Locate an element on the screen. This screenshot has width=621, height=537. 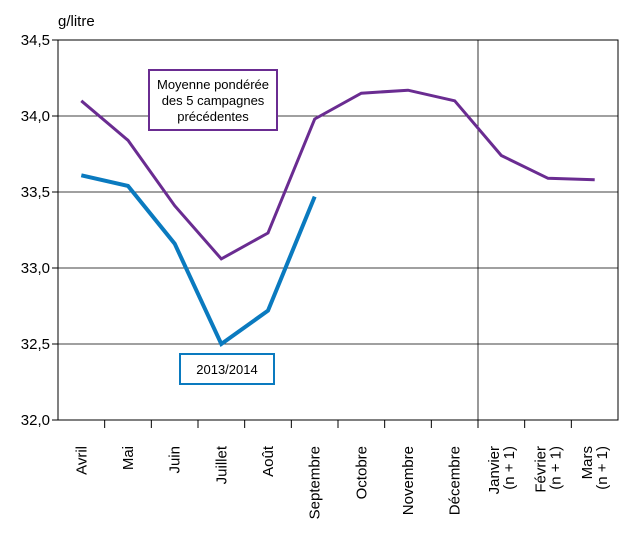
y-axis-unit-label: g/litre is located at coordinates (76, 21).